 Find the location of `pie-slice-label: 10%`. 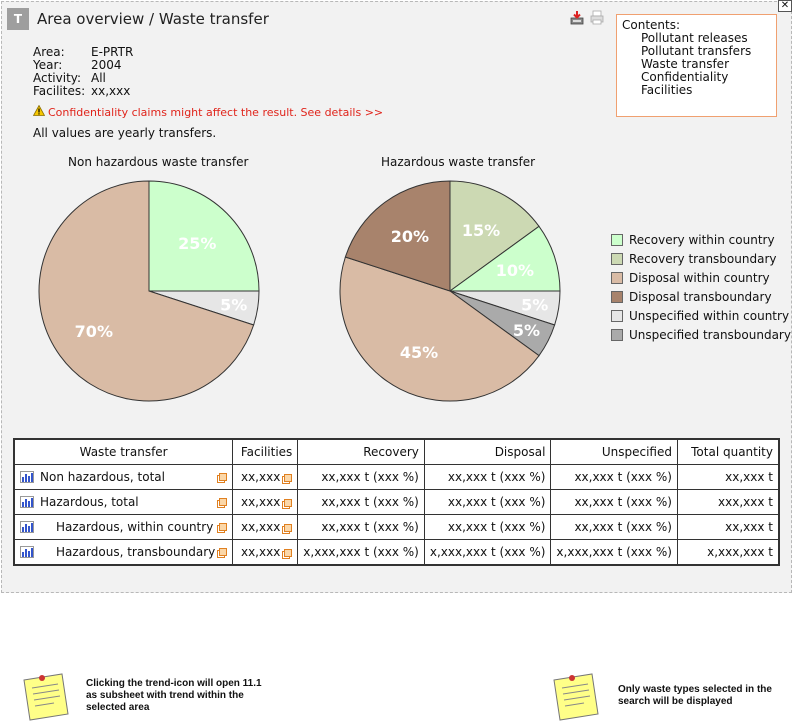

pie-slice-label: 10% is located at coordinates (515, 270).